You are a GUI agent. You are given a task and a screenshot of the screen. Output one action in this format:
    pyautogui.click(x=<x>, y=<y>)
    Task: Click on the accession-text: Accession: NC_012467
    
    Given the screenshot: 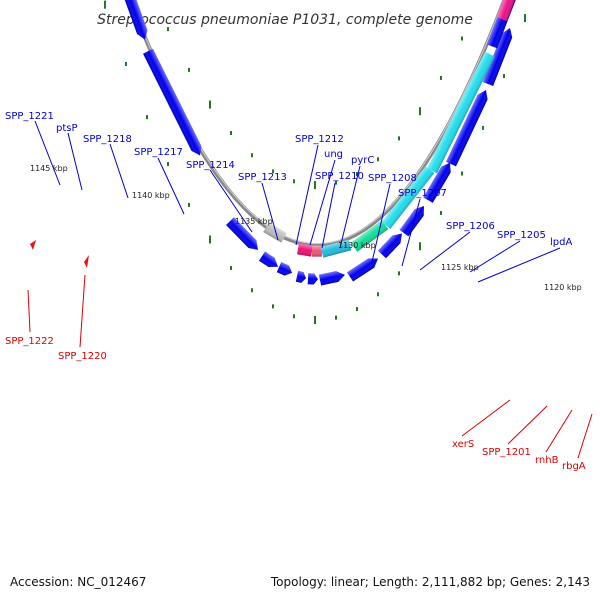 What is the action you would take?
    pyautogui.click(x=78, y=582)
    